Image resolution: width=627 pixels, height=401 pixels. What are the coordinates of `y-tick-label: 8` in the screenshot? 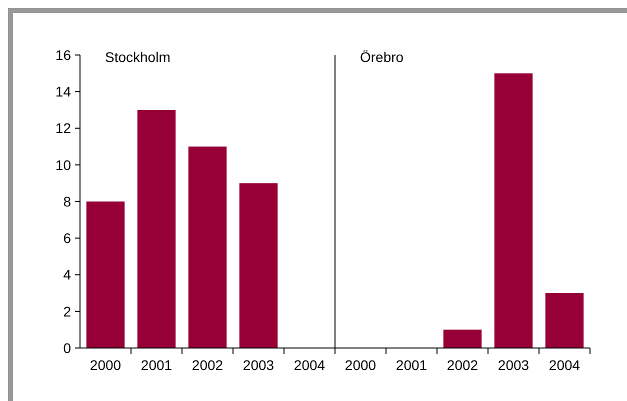 It's located at (67, 201).